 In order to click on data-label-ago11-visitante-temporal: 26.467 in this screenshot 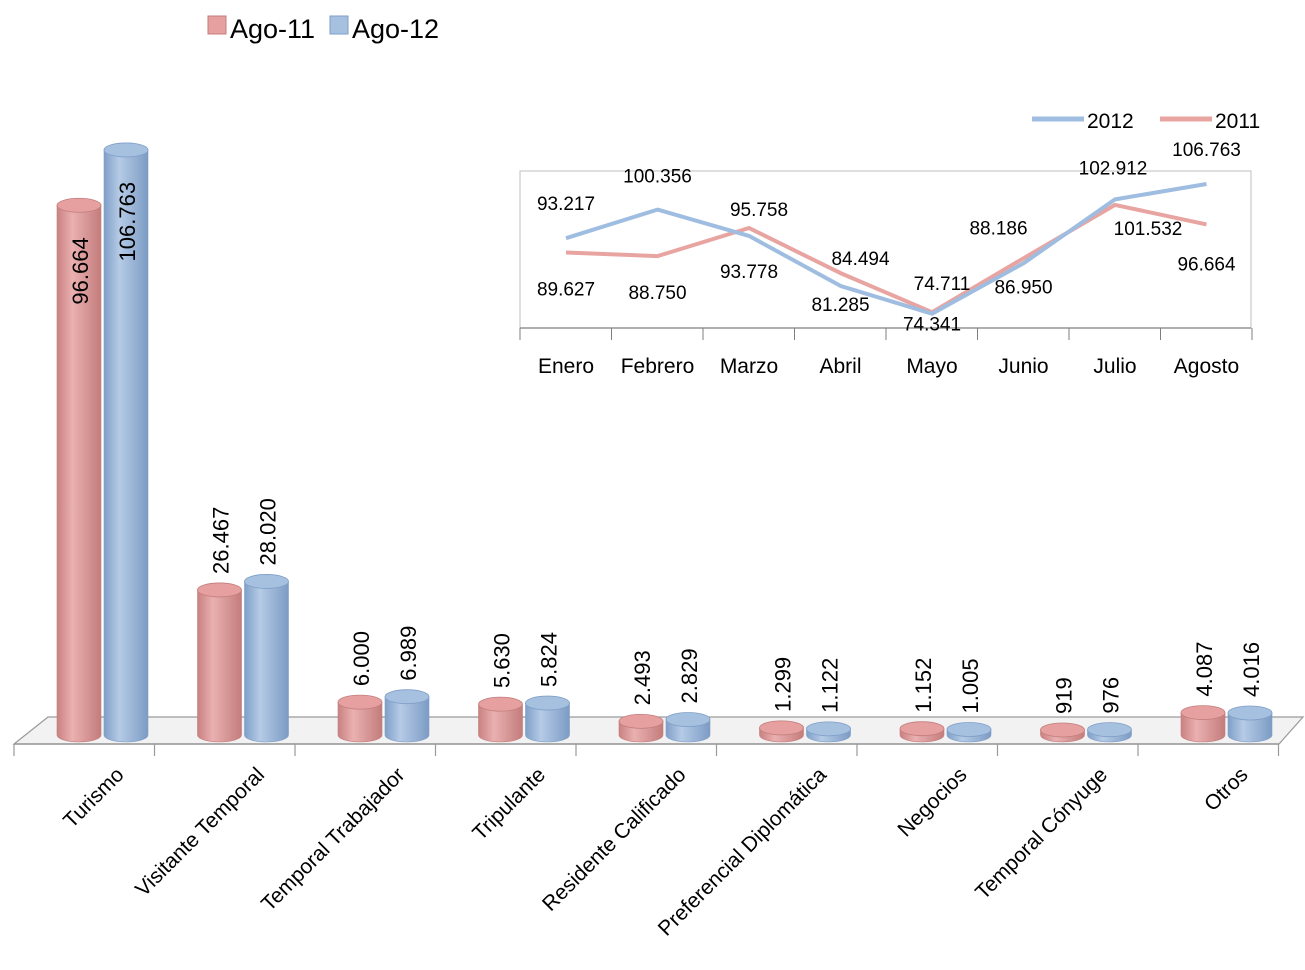, I will do `click(221, 540)`.